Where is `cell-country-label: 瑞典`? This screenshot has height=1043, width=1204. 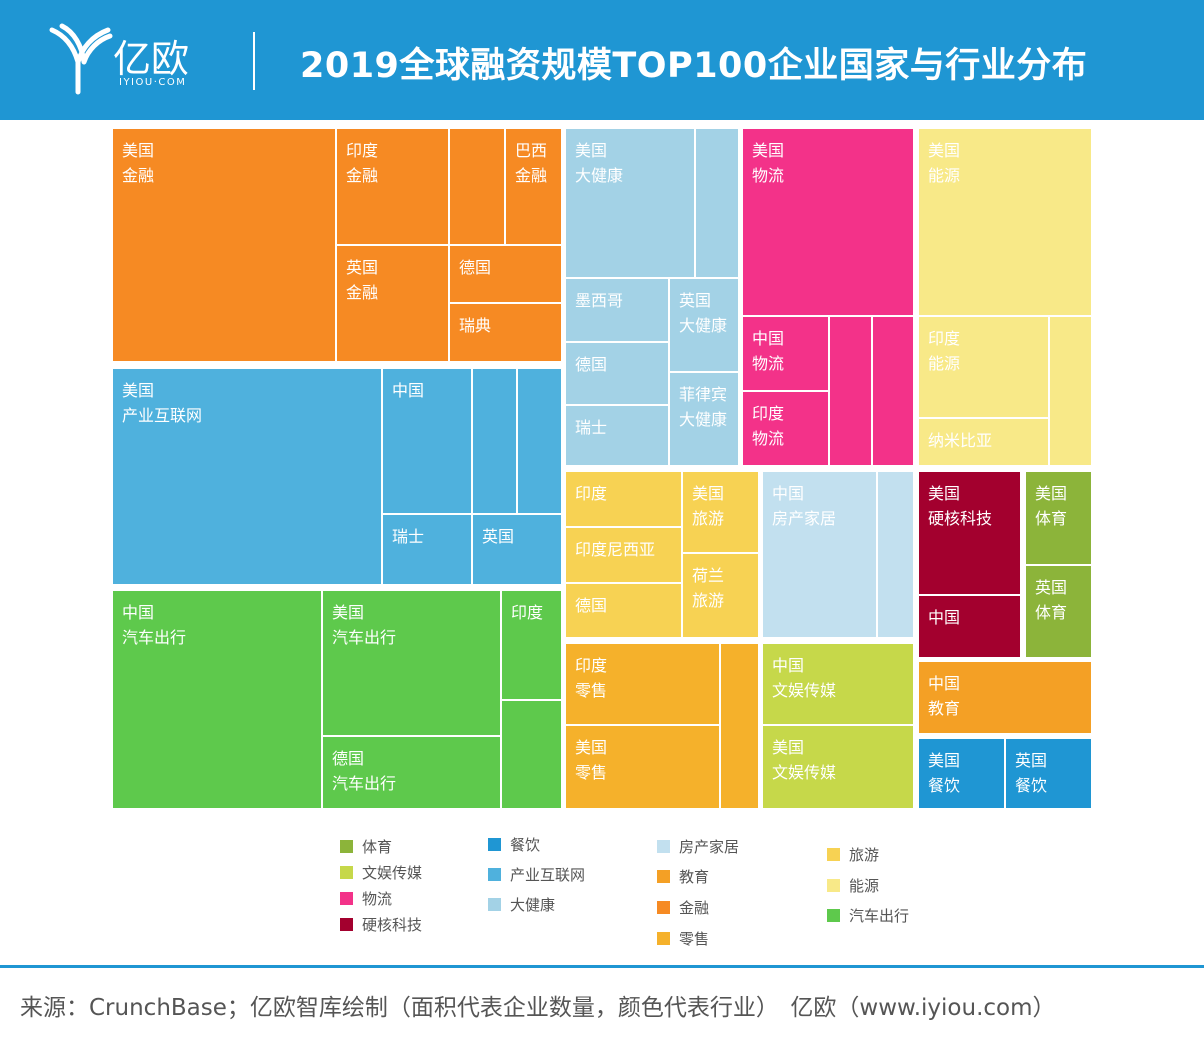
cell-country-label: 瑞典 is located at coordinates (475, 325).